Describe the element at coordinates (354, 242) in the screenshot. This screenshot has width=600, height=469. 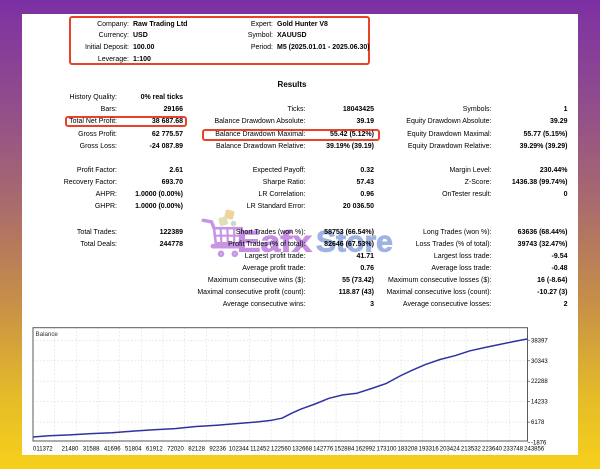
I see `svg-text: Store` at that location.